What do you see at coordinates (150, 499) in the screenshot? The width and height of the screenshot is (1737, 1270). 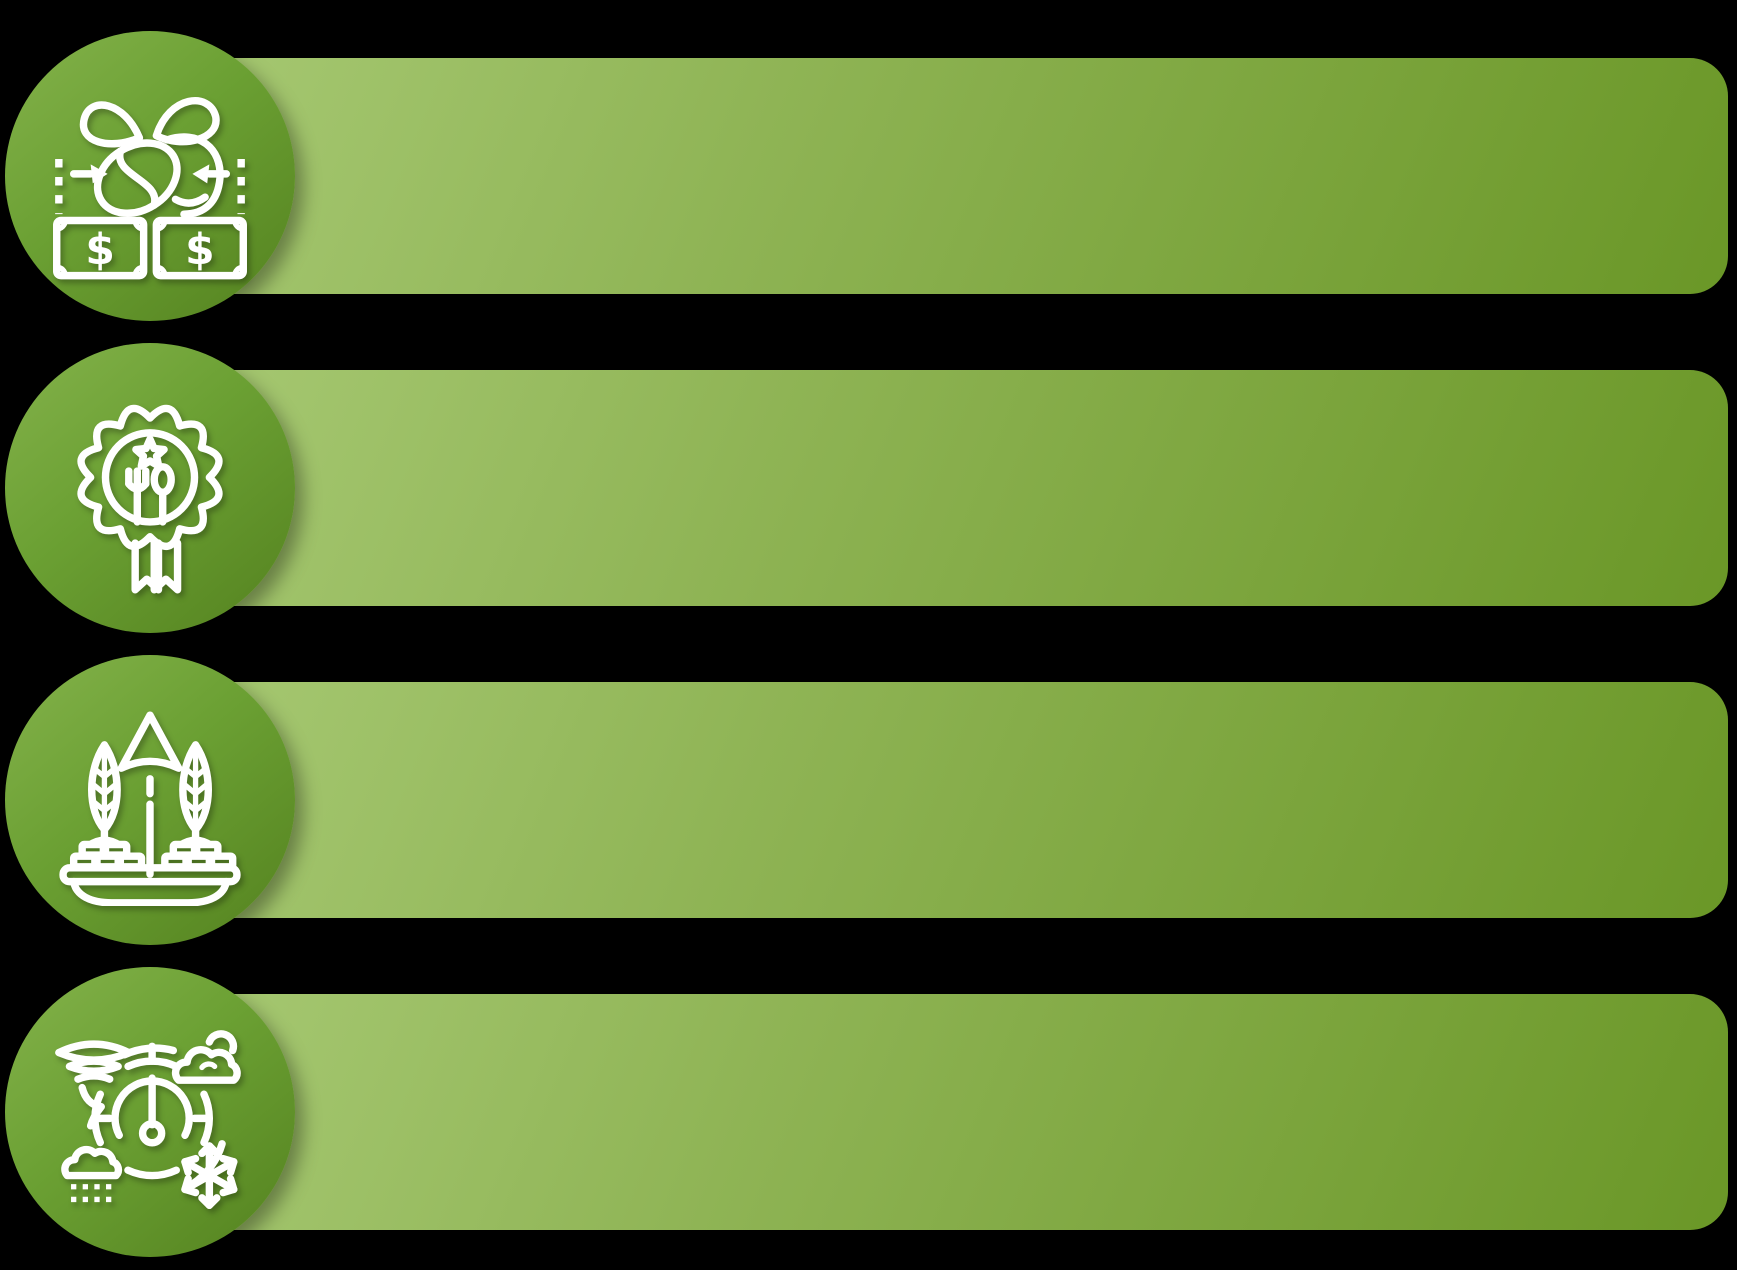 I see `food-quality-award-icon` at bounding box center [150, 499].